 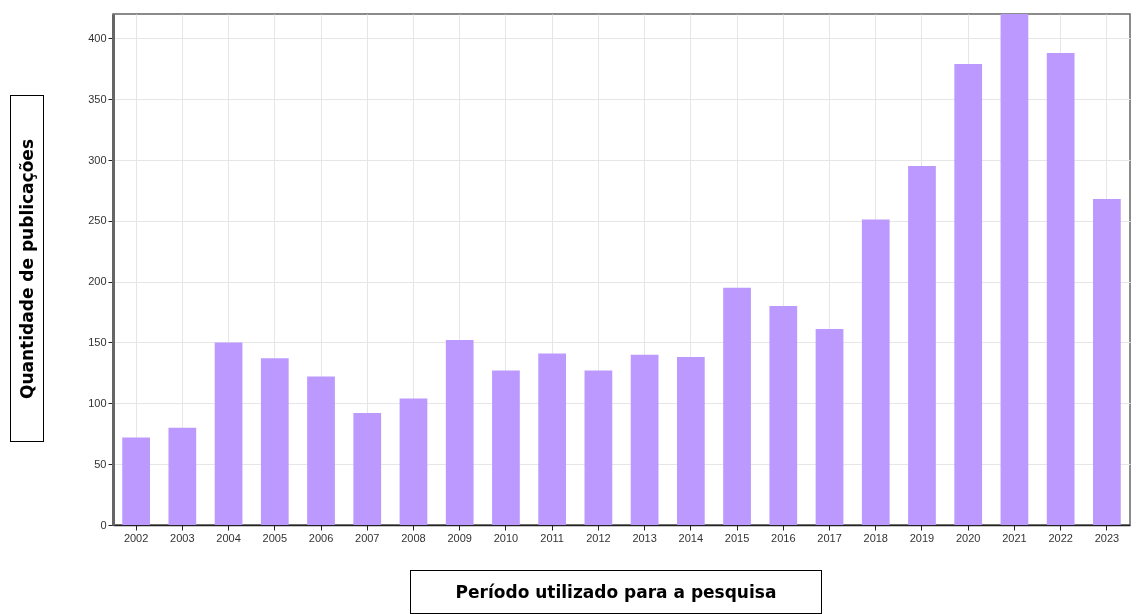 What do you see at coordinates (1107, 537) in the screenshot?
I see `x-tick-label: 2023` at bounding box center [1107, 537].